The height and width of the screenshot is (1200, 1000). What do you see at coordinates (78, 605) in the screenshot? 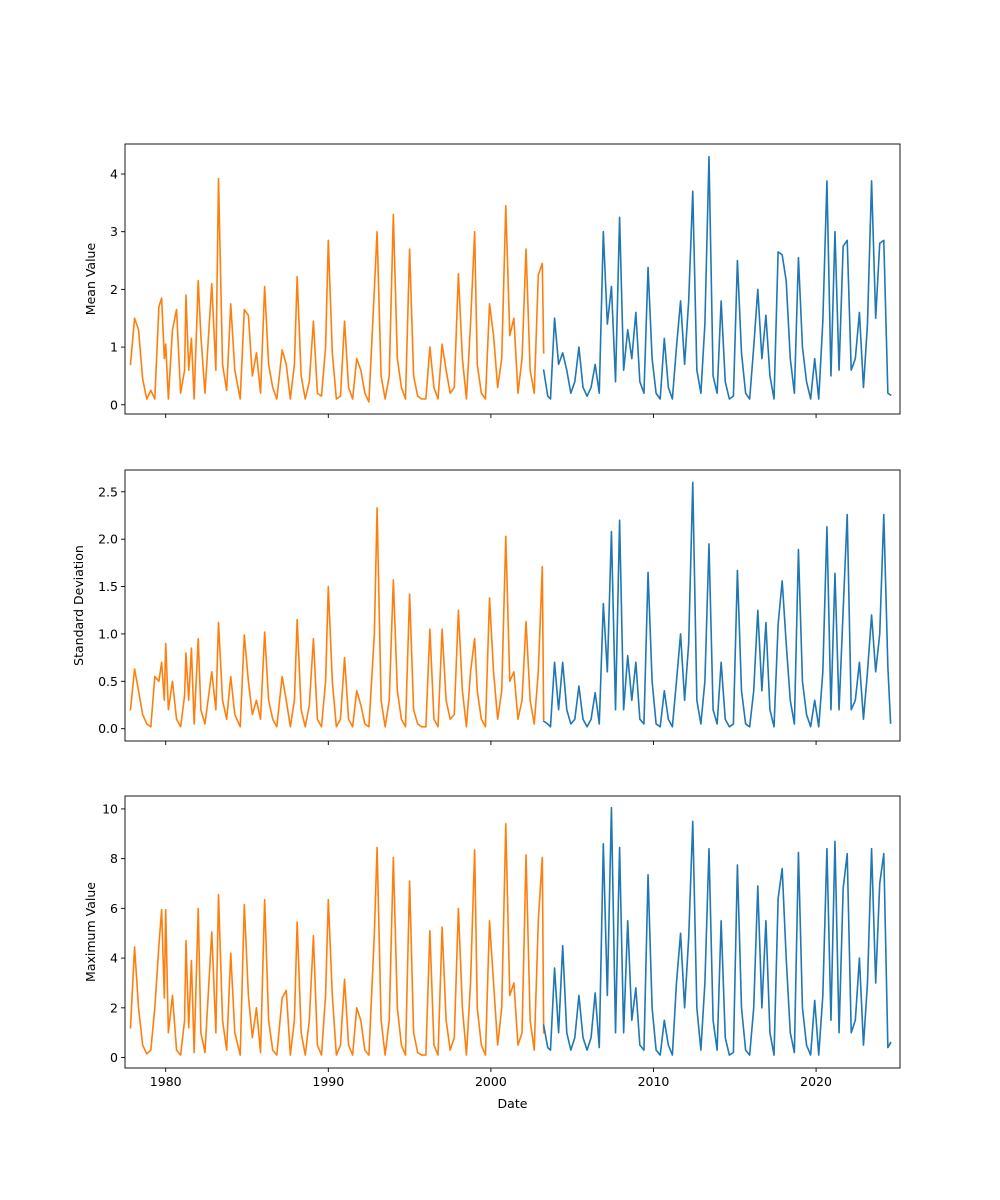
I see `y-axis-label: Standard Deviation` at bounding box center [78, 605].